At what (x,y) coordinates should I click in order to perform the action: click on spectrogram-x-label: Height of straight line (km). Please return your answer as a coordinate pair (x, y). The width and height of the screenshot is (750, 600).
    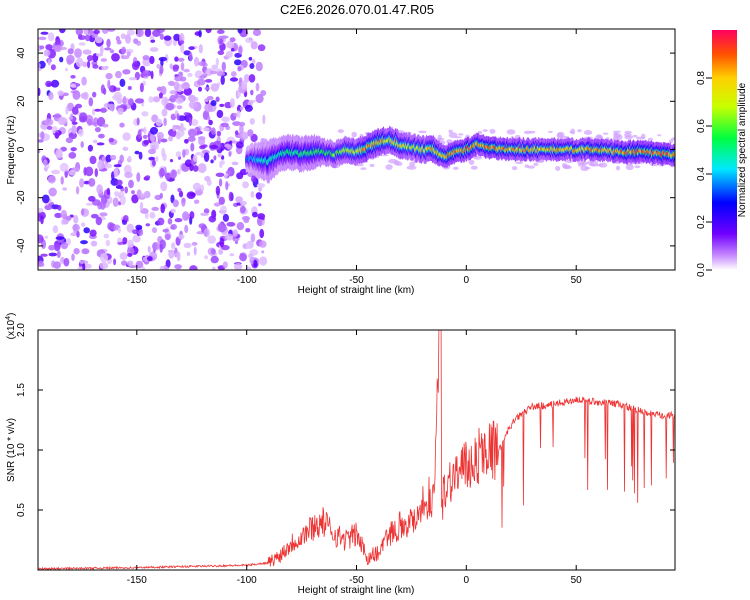
    Looking at the image, I should click on (356, 290).